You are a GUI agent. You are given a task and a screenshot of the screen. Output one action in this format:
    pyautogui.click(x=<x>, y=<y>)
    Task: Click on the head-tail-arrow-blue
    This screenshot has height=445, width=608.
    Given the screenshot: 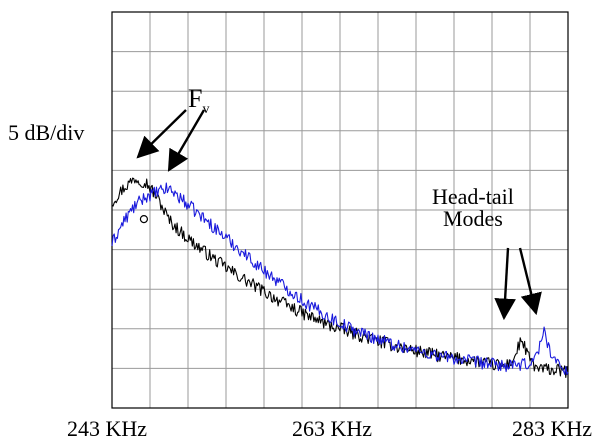 What is the action you would take?
    pyautogui.click(x=530, y=281)
    